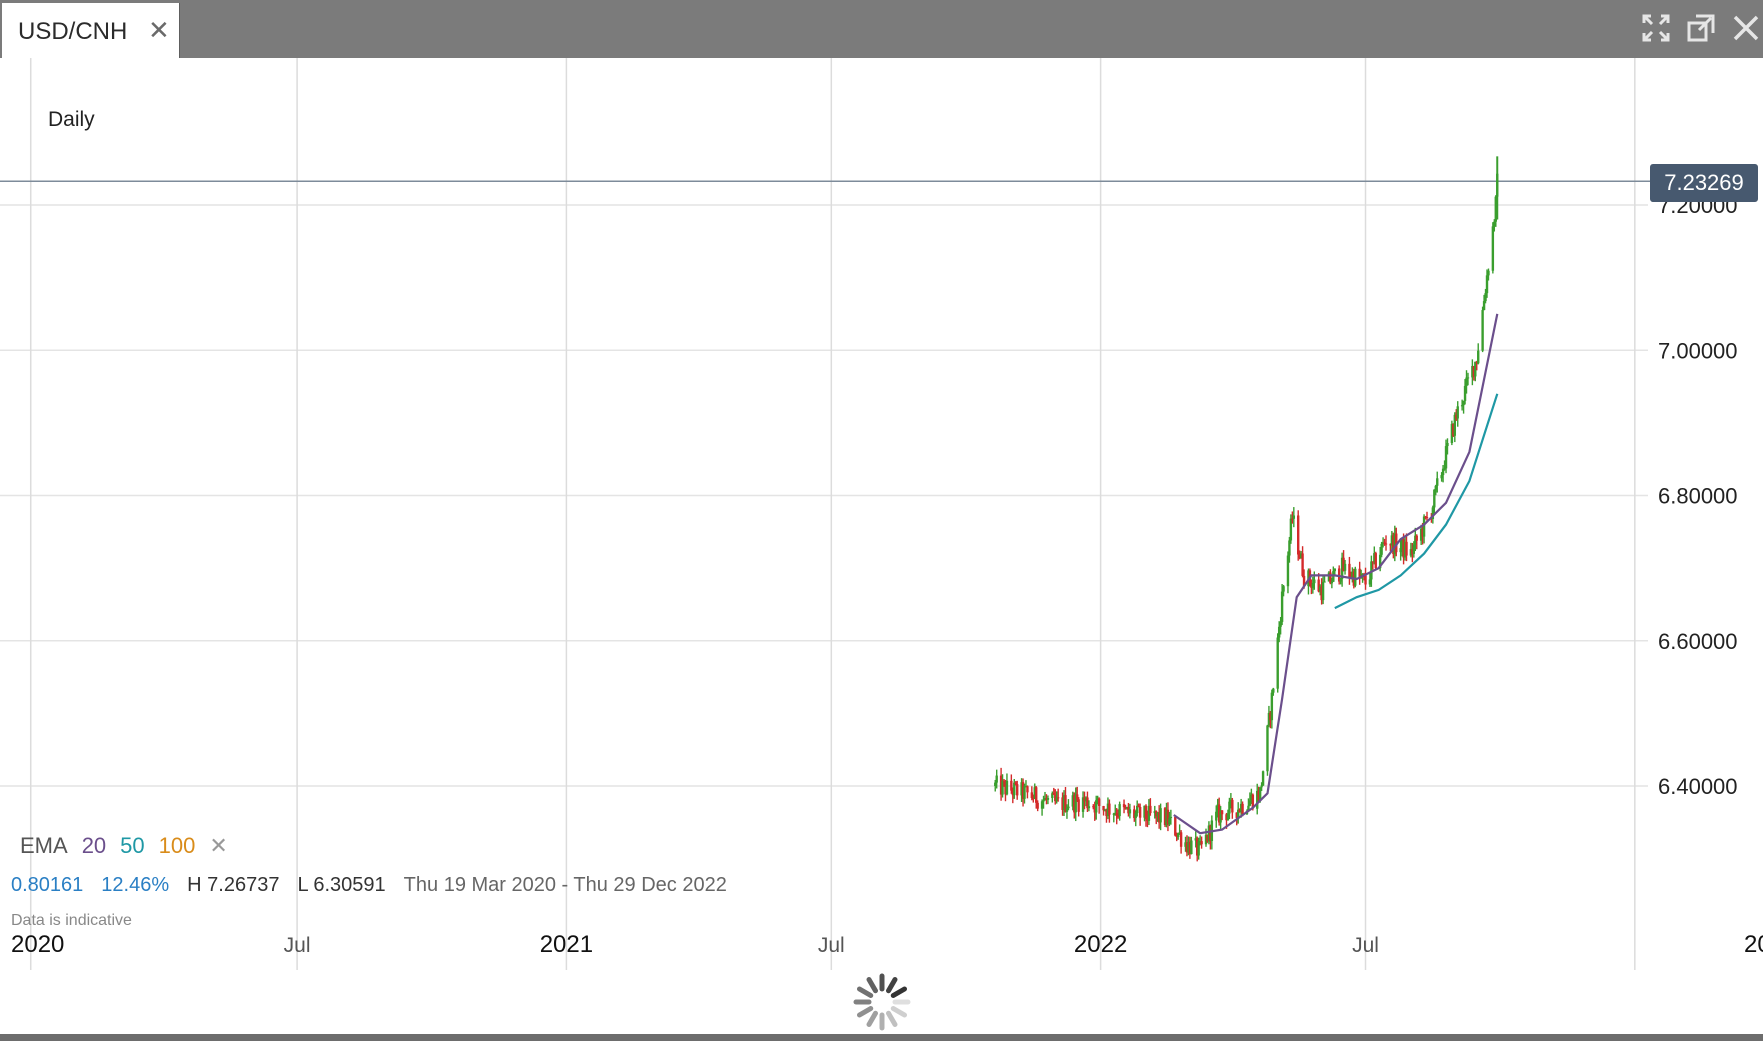 Image resolution: width=1763 pixels, height=1041 pixels. Describe the element at coordinates (882, 1002) in the screenshot. I see `loading-spinner-icon` at that location.